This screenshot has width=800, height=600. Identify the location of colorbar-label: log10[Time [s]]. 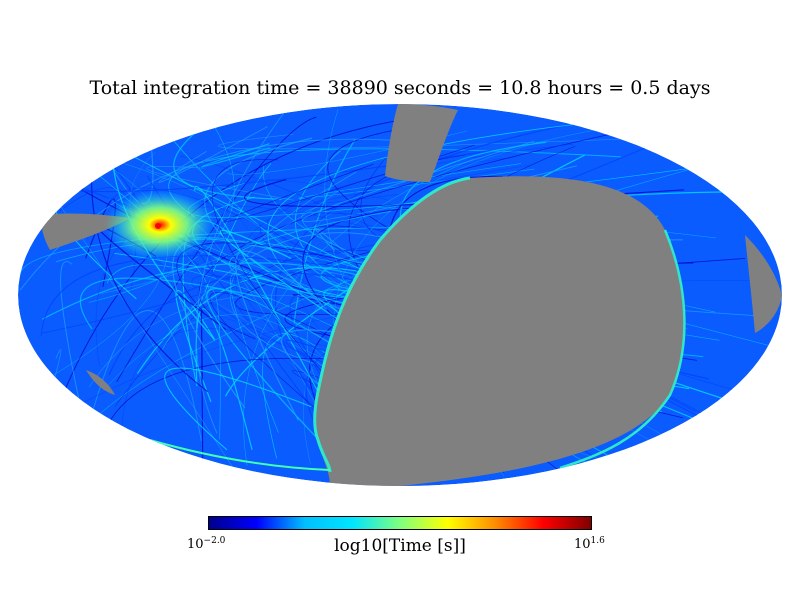
(400, 546).